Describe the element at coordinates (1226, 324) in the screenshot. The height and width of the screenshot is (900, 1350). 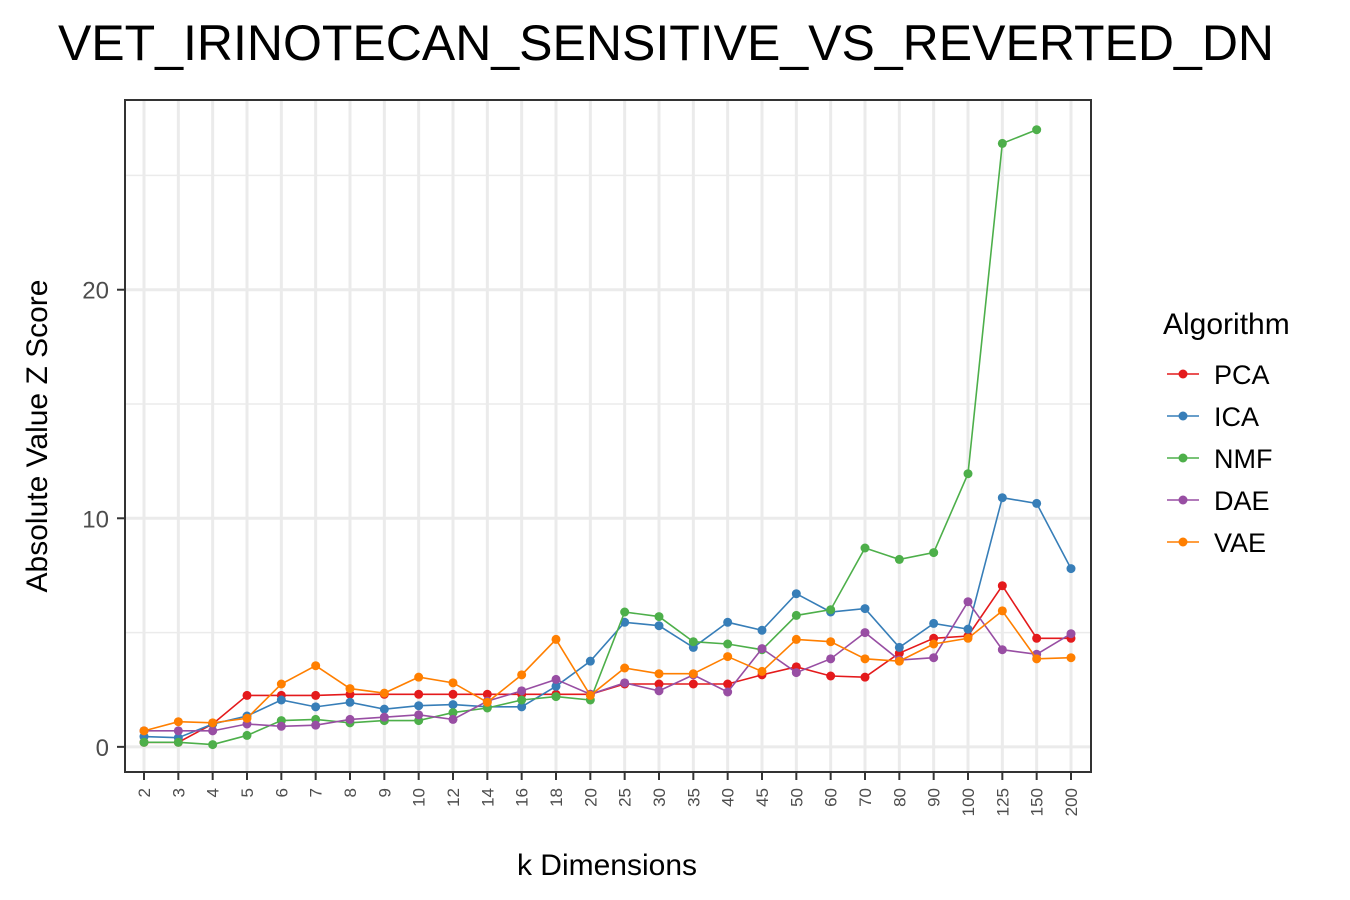
I see `legend-title: Algorithm` at that location.